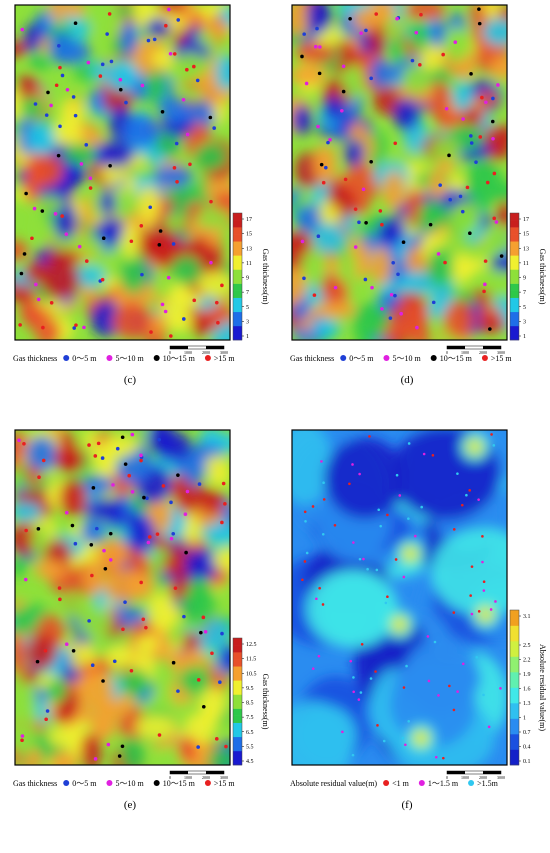 The height and width of the screenshot is (853, 550). I want to click on colorbar-tick-label: 5.5, so click(250, 747).